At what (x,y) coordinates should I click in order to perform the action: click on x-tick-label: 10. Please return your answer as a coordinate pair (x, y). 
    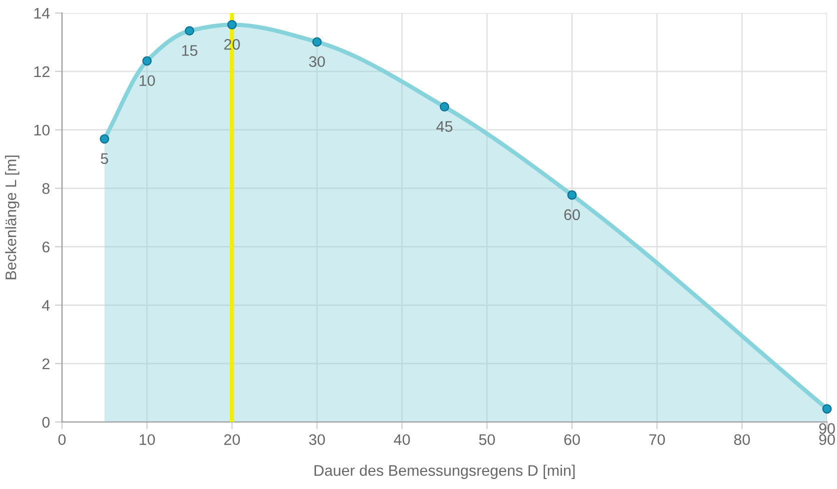
    Looking at the image, I should click on (147, 440).